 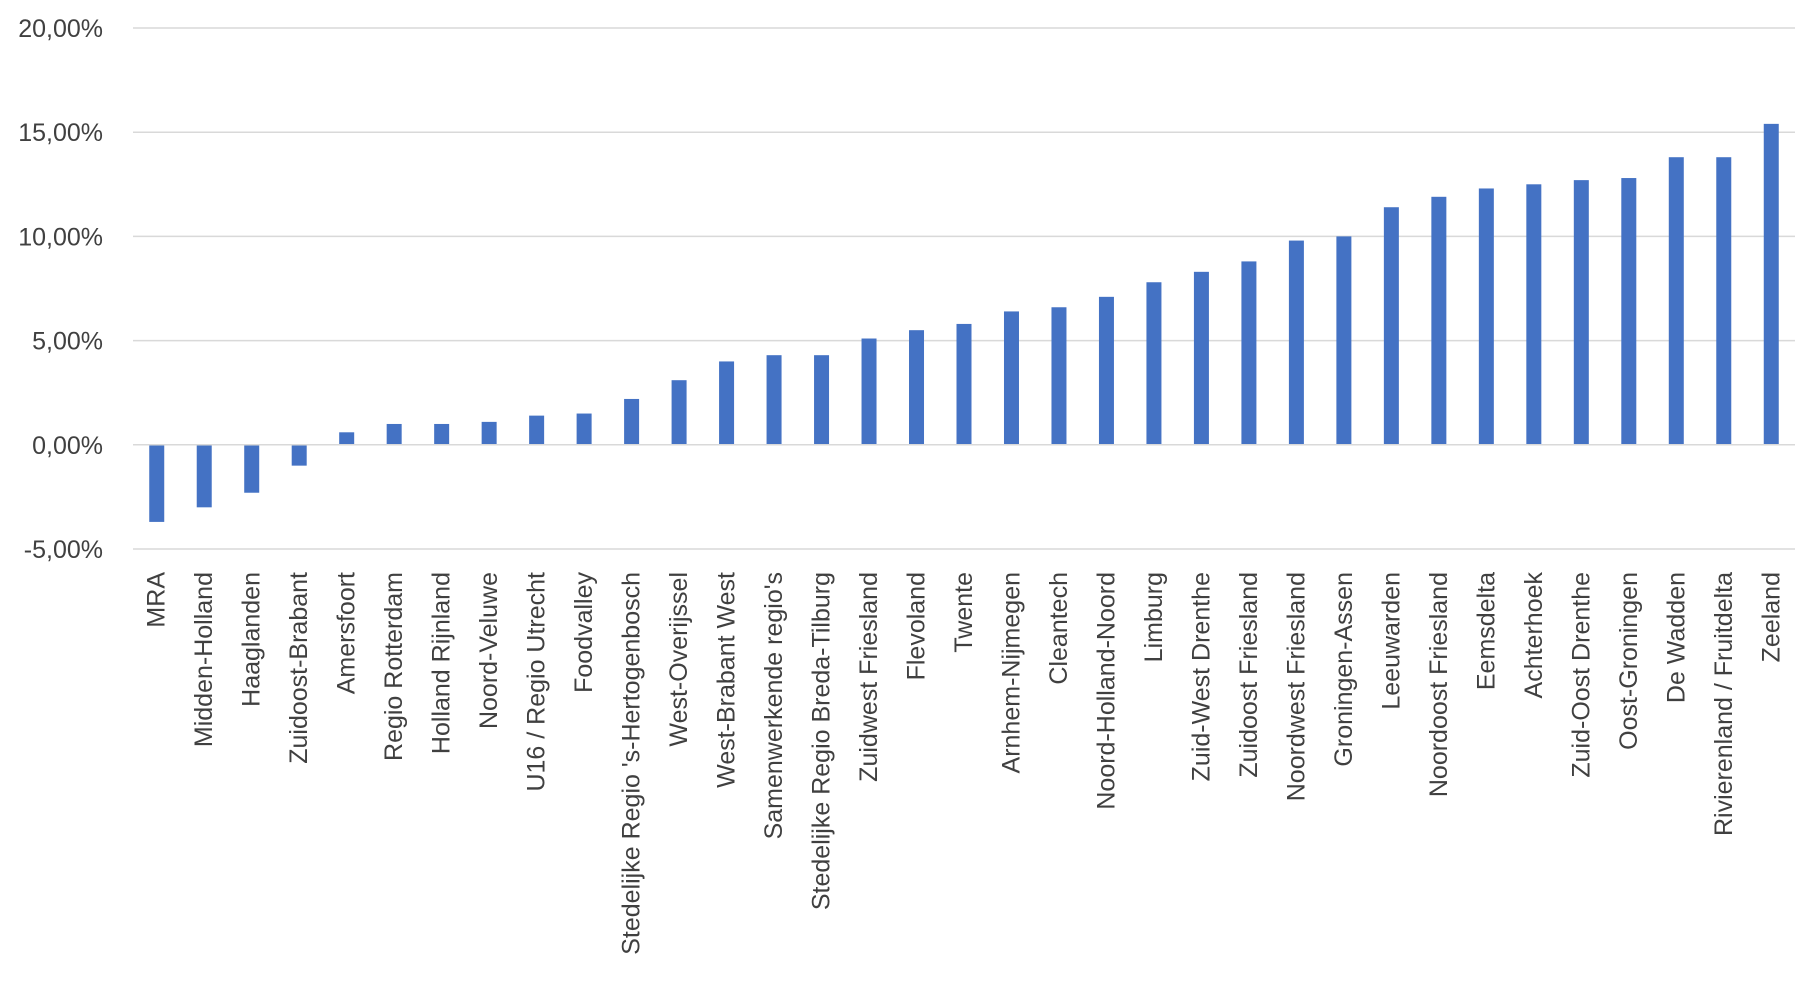 I want to click on x-category-label: Regio Rotterdam, so click(x=394, y=666).